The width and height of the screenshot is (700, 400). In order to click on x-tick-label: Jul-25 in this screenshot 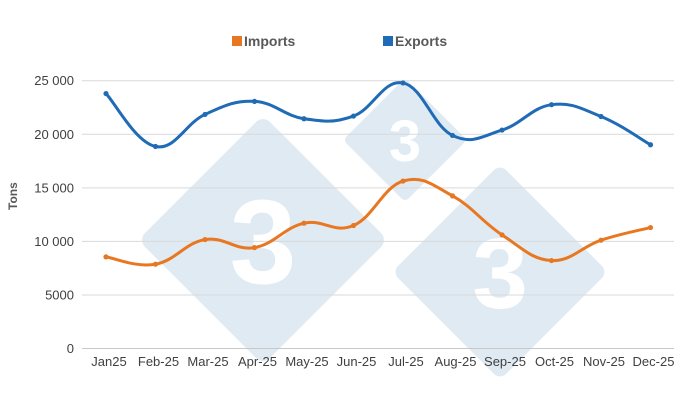, I will do `click(405, 361)`.